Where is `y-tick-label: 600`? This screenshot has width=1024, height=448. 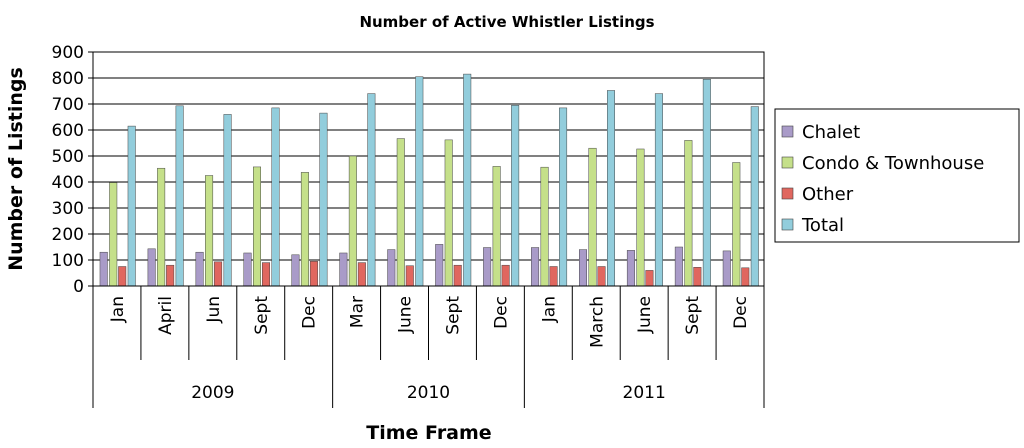 y-tick-label: 600 is located at coordinates (68, 131).